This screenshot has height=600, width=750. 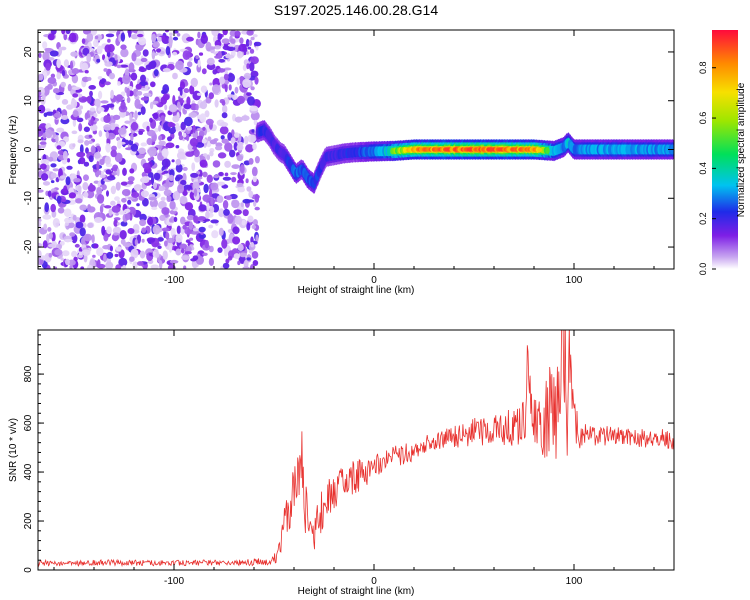 What do you see at coordinates (725, 149) in the screenshot?
I see `colorbar-gradient` at bounding box center [725, 149].